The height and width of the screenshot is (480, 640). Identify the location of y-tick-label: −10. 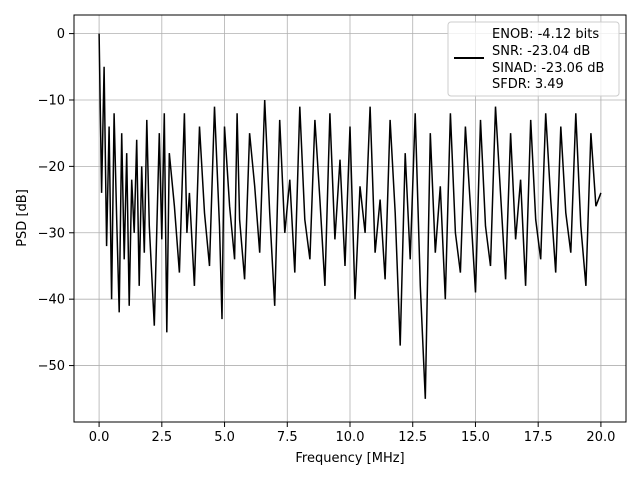
(51, 100).